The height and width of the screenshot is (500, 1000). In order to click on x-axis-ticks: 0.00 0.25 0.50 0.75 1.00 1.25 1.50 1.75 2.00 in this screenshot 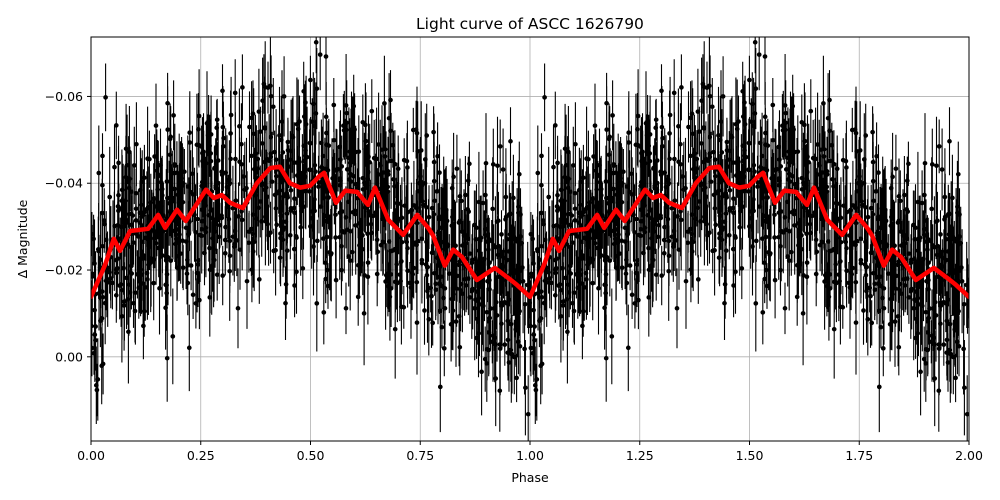, I will do `click(530, 452)`.